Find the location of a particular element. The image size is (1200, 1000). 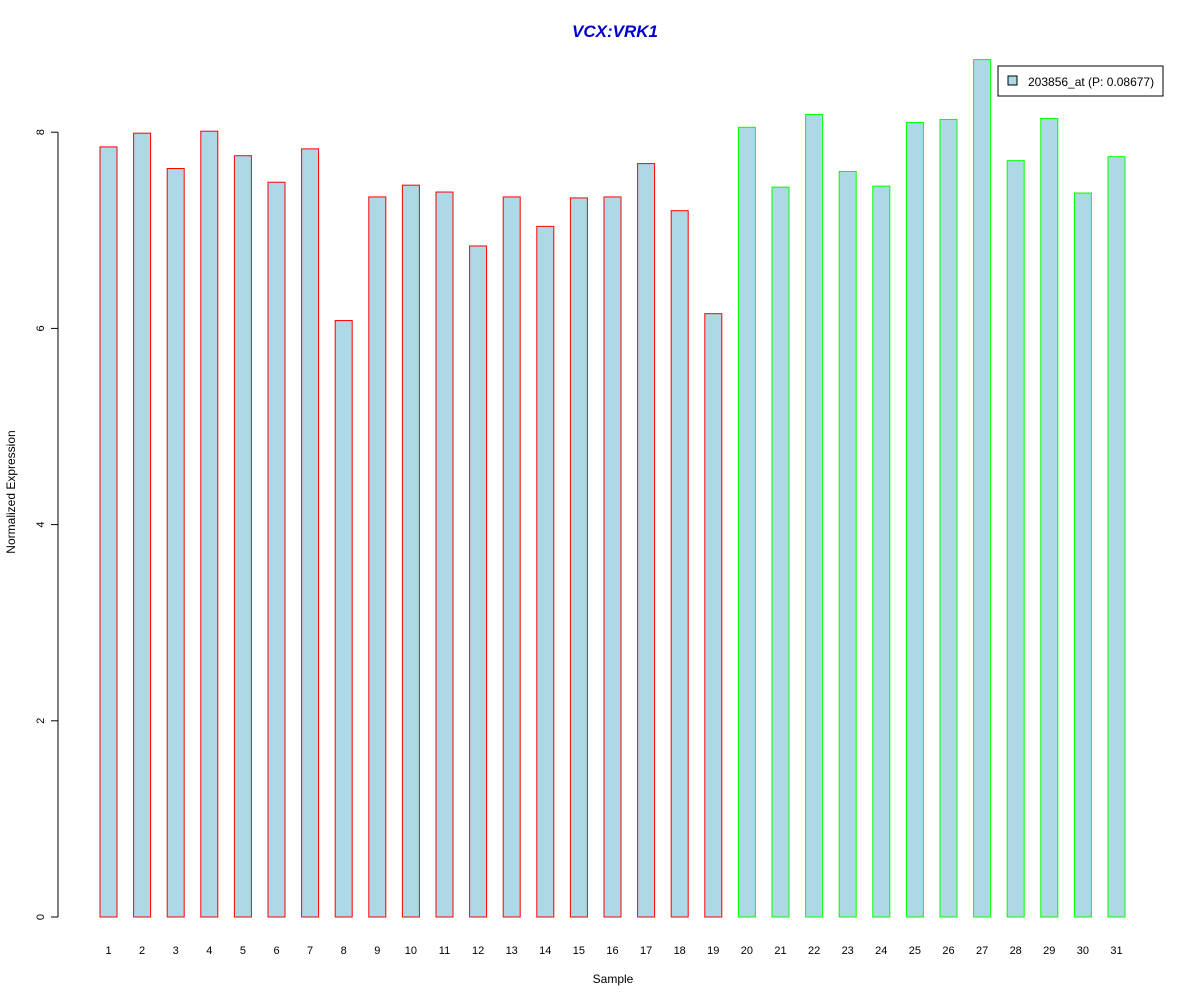

x-tick-label: 25 is located at coordinates (915, 951).